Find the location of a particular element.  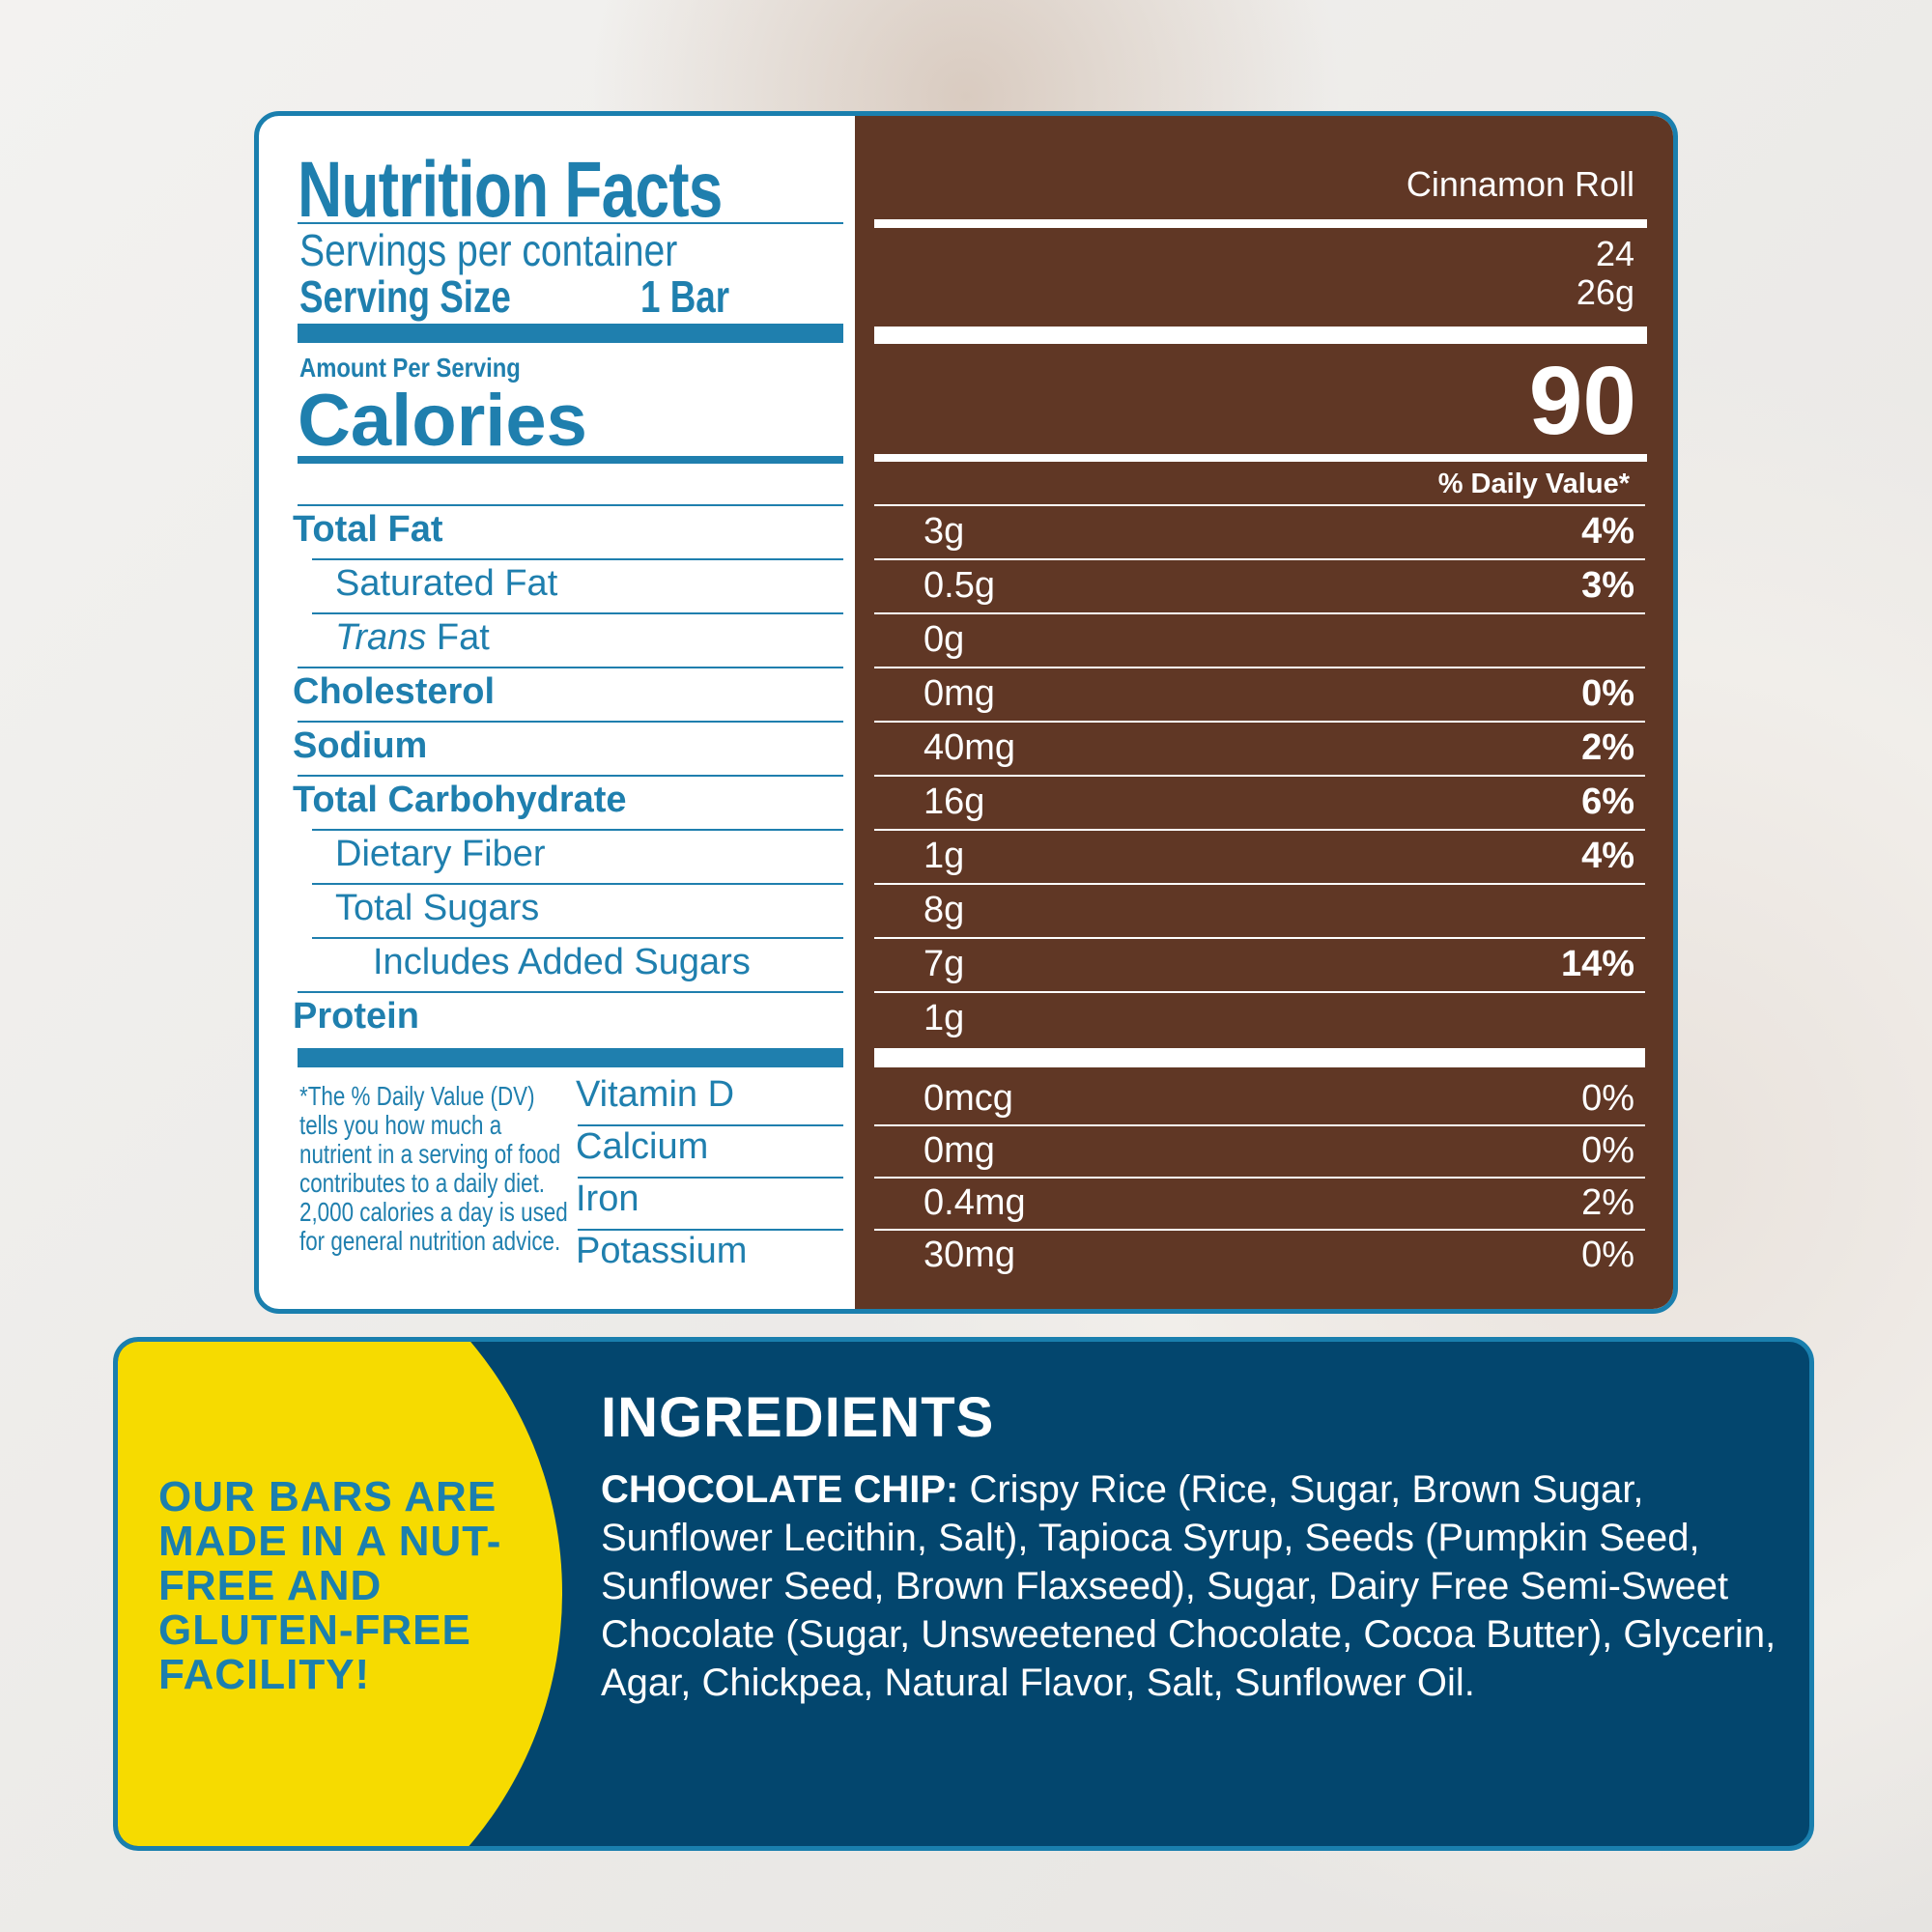

vitamin-amount: 30mg is located at coordinates (969, 1255).